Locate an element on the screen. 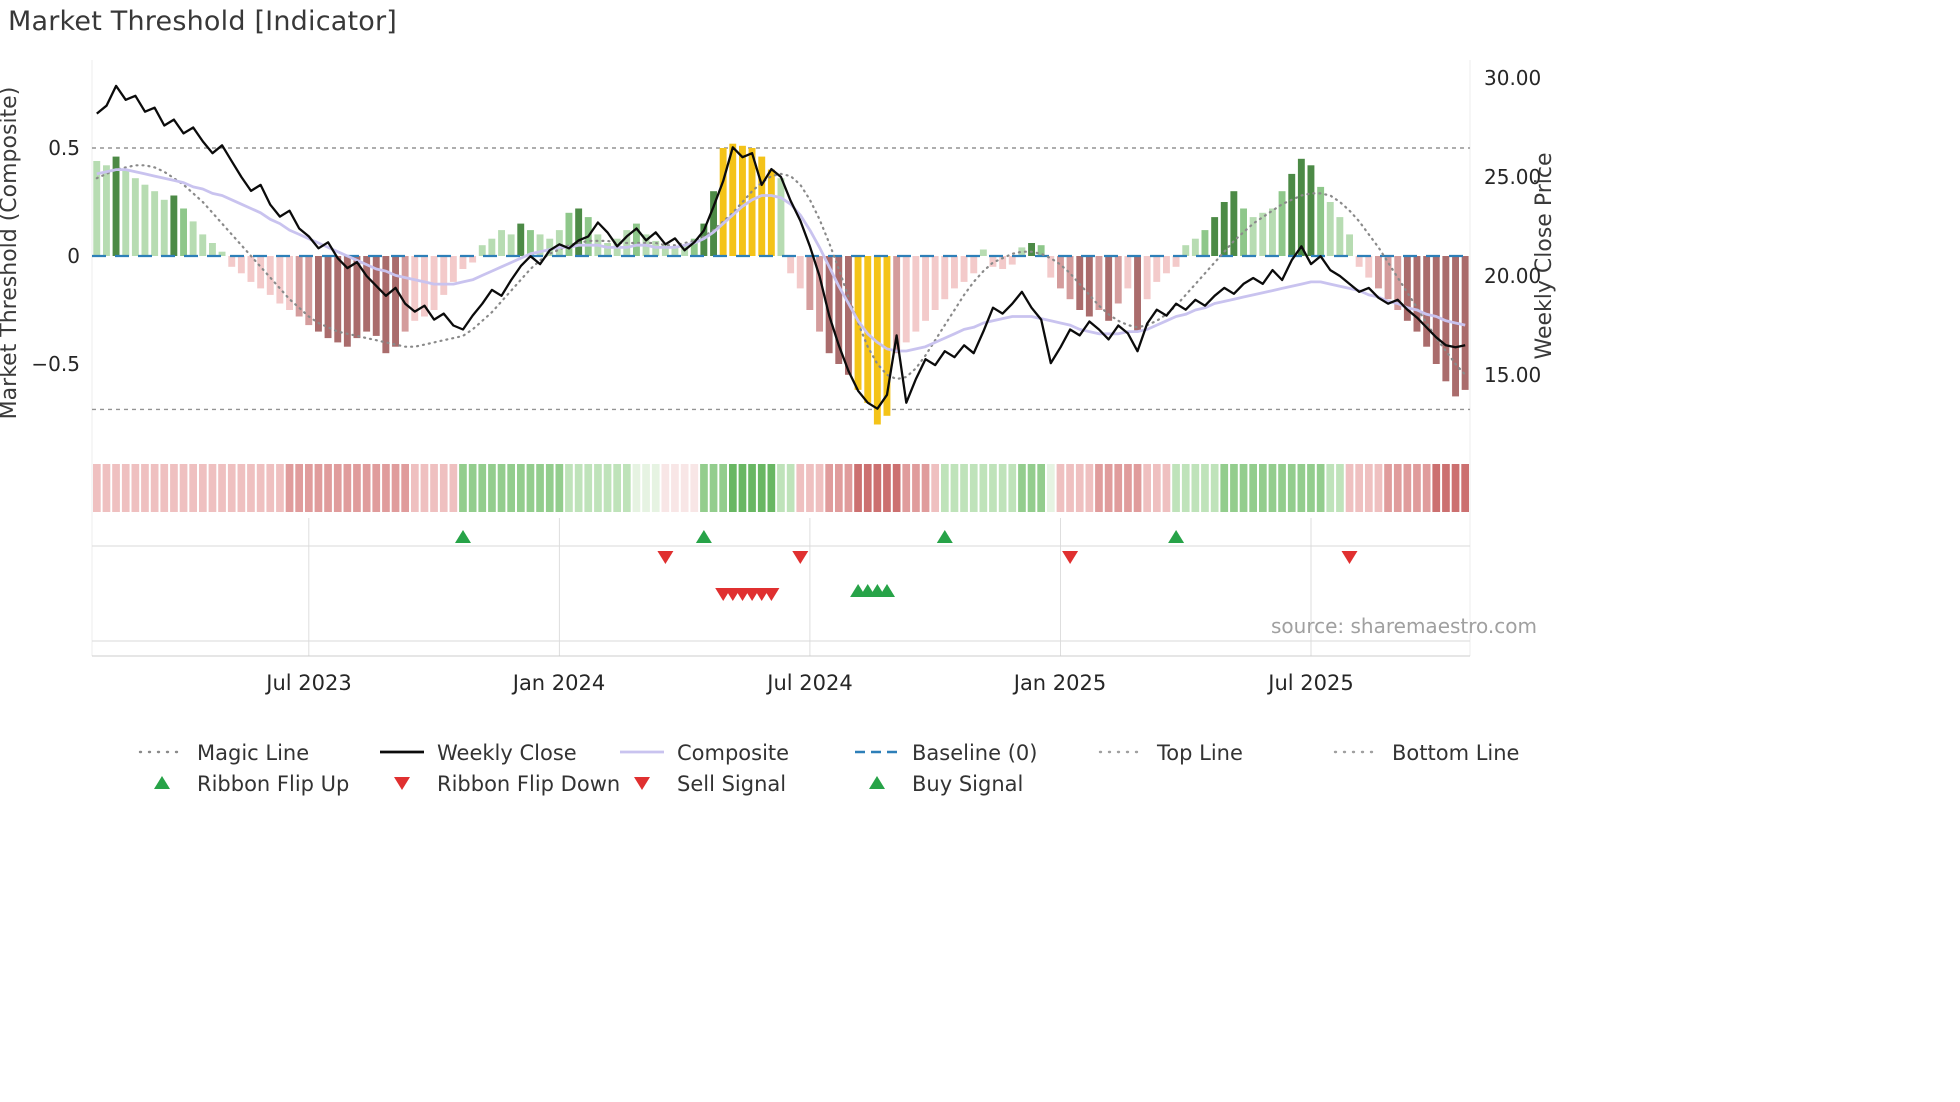  composite-line is located at coordinates (781, 260).